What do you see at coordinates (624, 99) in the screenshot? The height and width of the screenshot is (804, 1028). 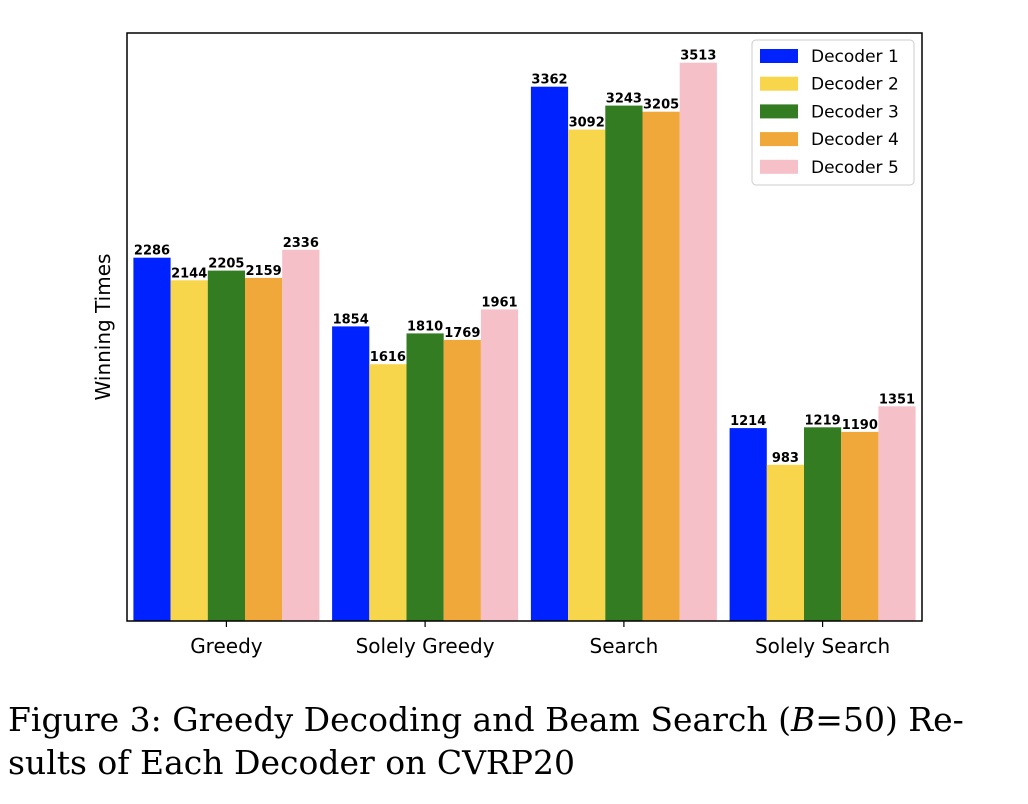 I see `data-label: 3243` at bounding box center [624, 99].